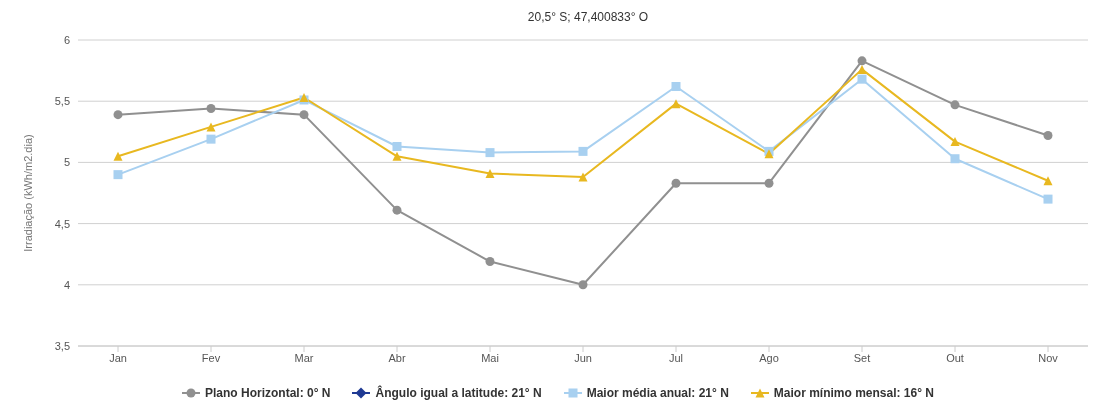  Describe the element at coordinates (66, 162) in the screenshot. I see `y-tick-label: 5` at that location.